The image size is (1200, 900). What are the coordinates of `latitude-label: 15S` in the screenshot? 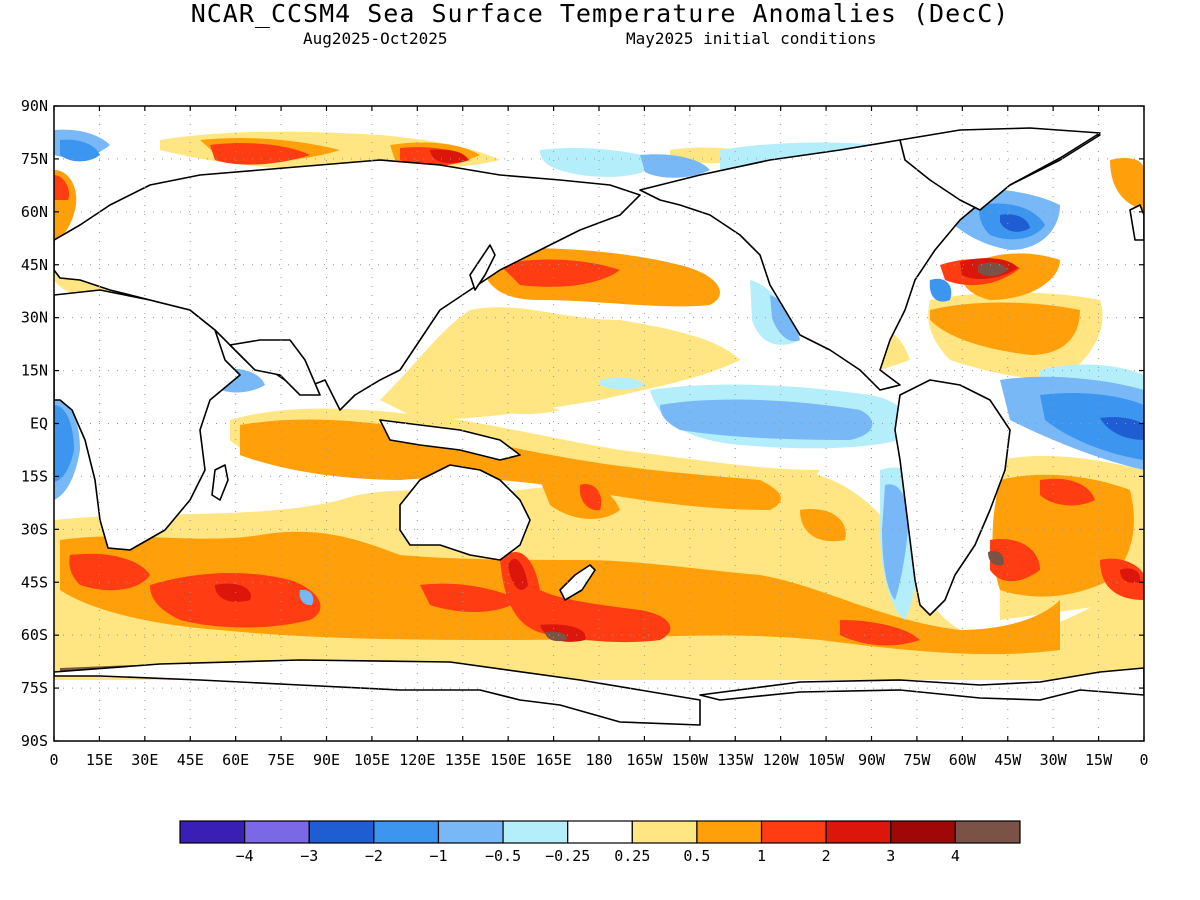 It's located at (34, 476).